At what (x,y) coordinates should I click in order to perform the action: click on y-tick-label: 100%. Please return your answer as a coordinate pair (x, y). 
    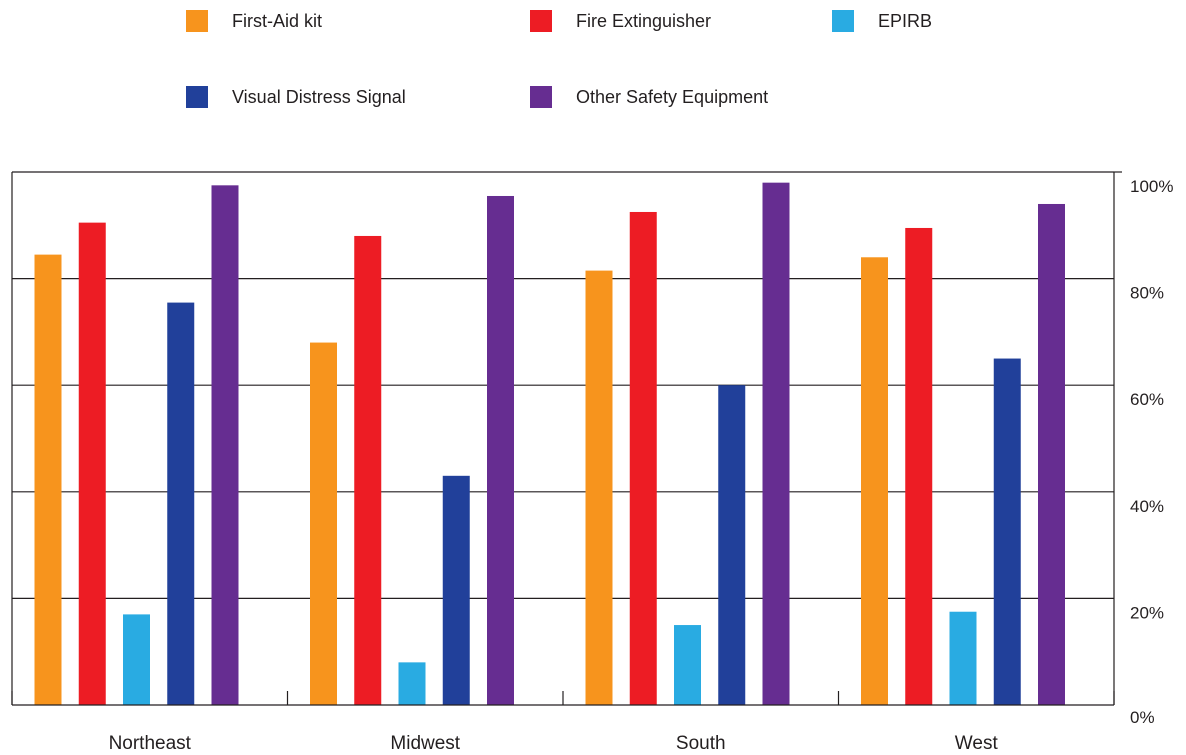
    Looking at the image, I should click on (1151, 186).